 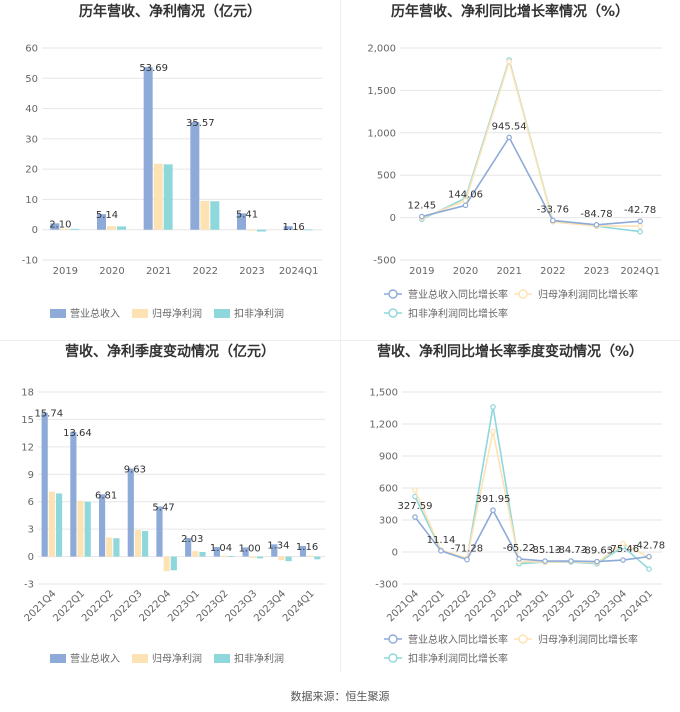 What do you see at coordinates (135, 470) in the screenshot?
I see `data-label: 9.63` at bounding box center [135, 470].